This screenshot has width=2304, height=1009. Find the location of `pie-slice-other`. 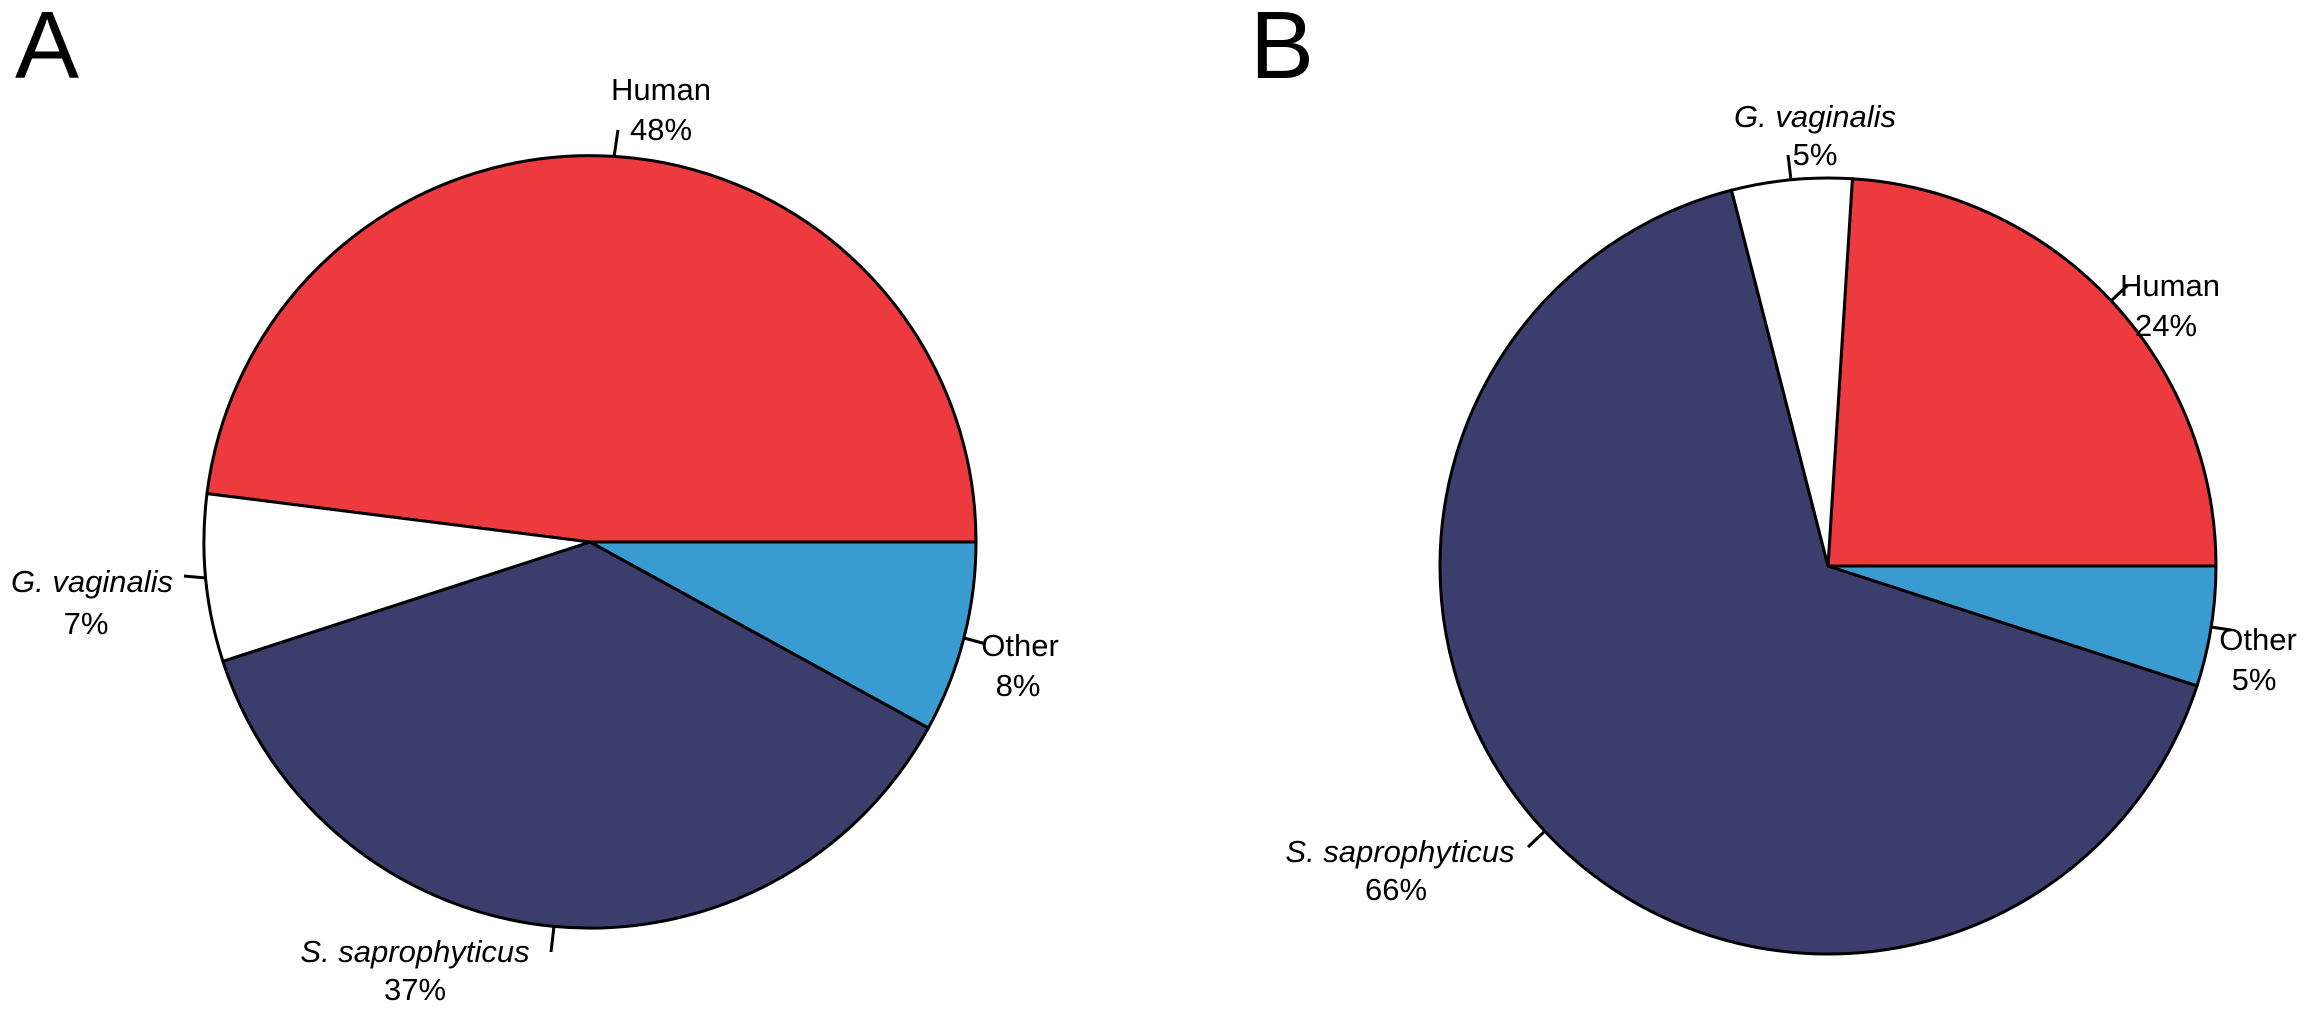

pie-slice-other is located at coordinates (783, 635).